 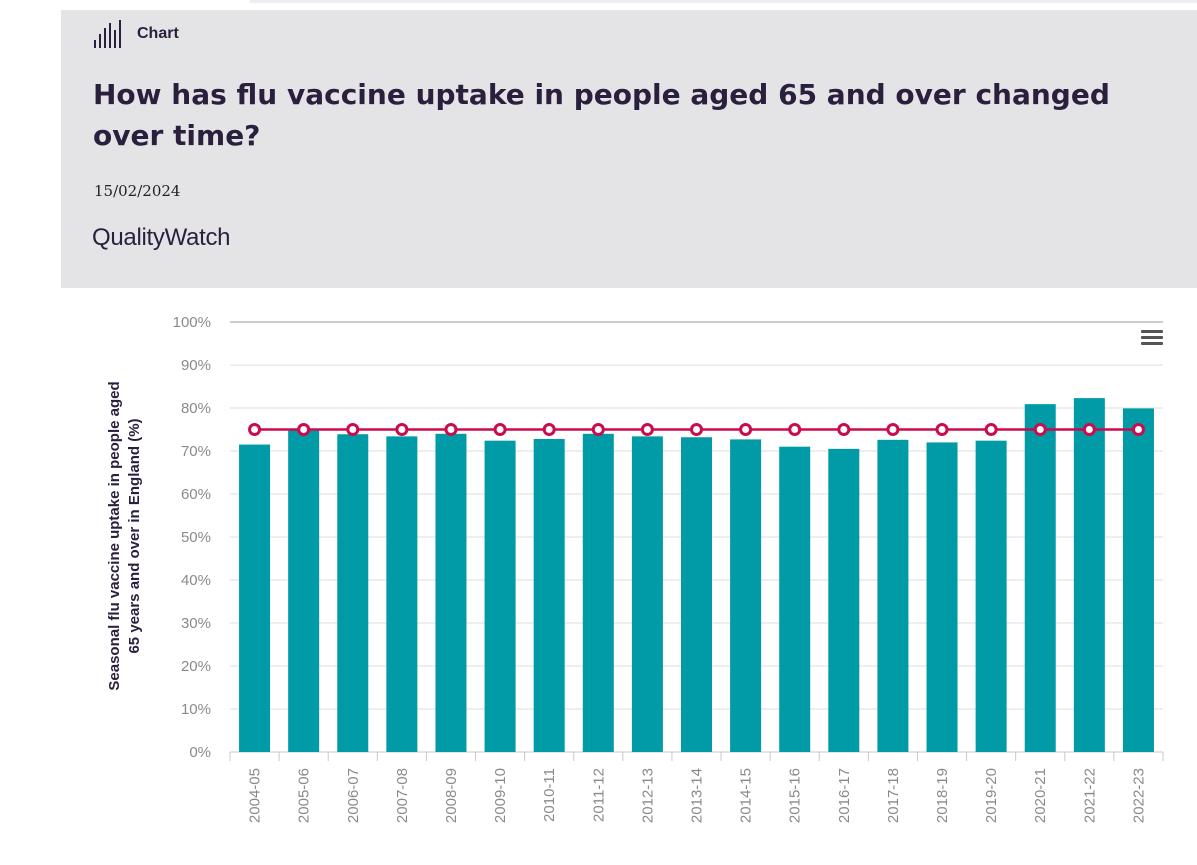 I want to click on bar-chart-icon, so click(x=107, y=34).